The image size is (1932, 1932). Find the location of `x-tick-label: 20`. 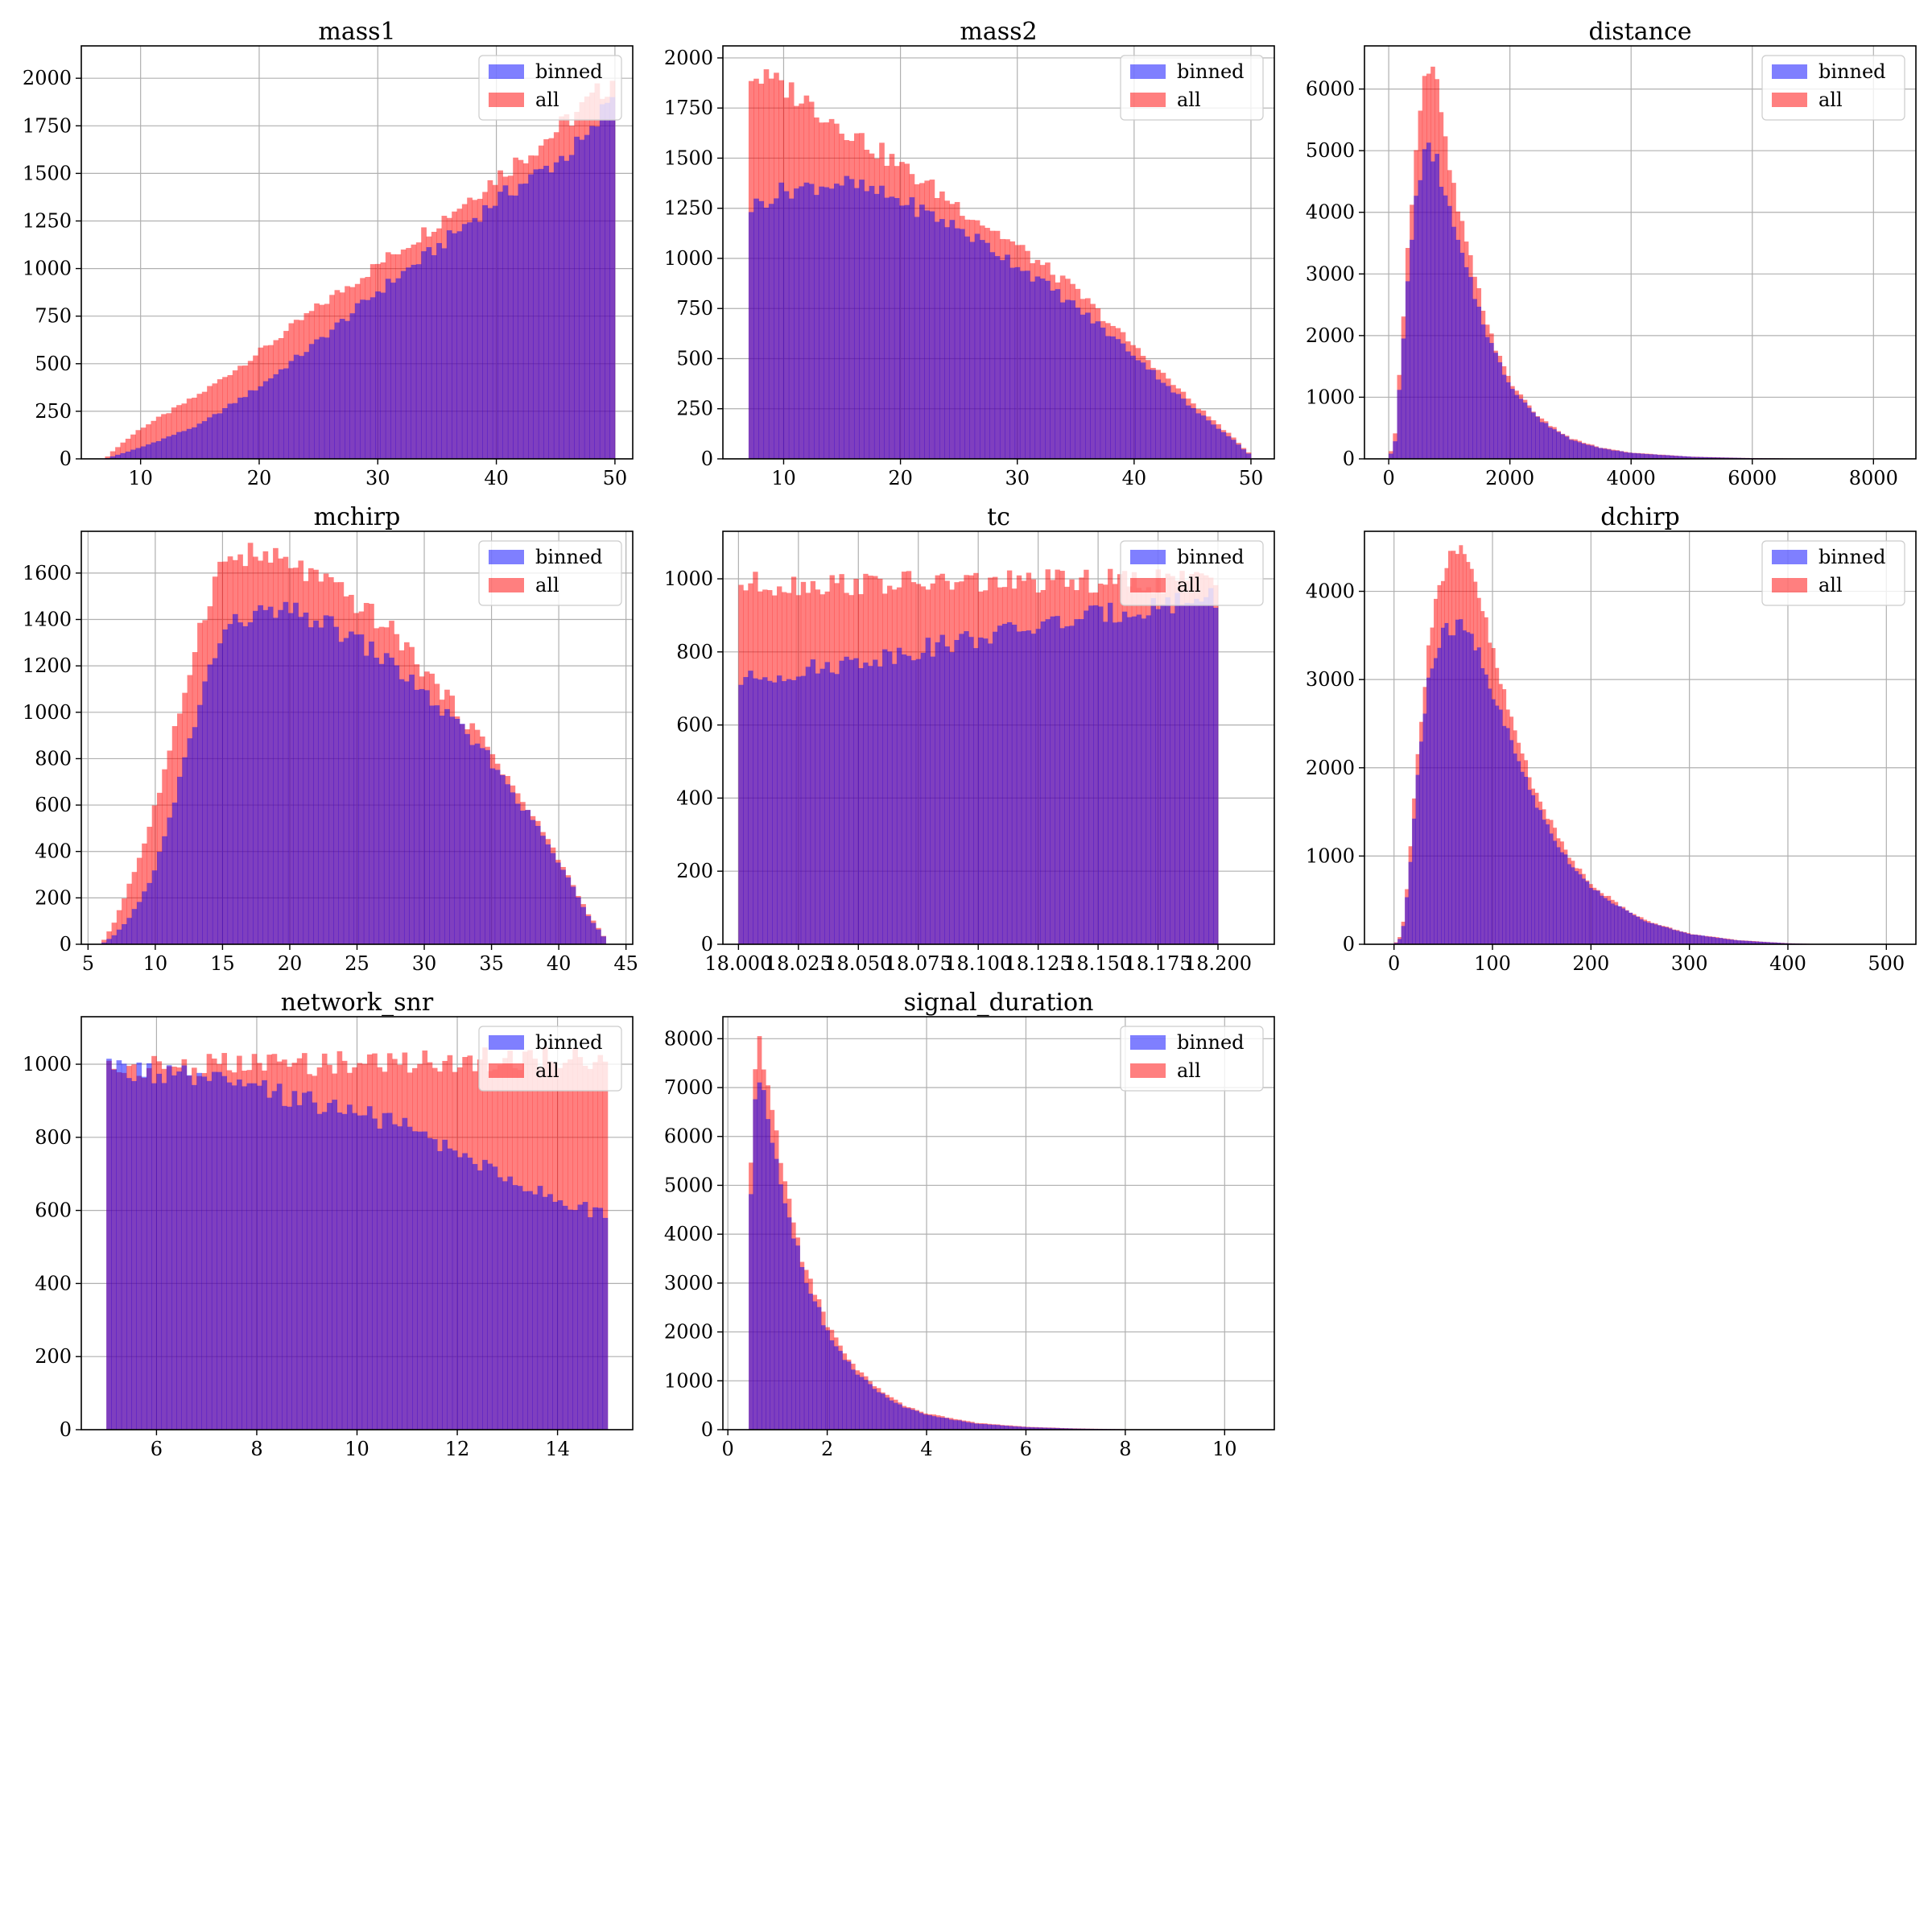

x-tick-label: 20 is located at coordinates (900, 478).